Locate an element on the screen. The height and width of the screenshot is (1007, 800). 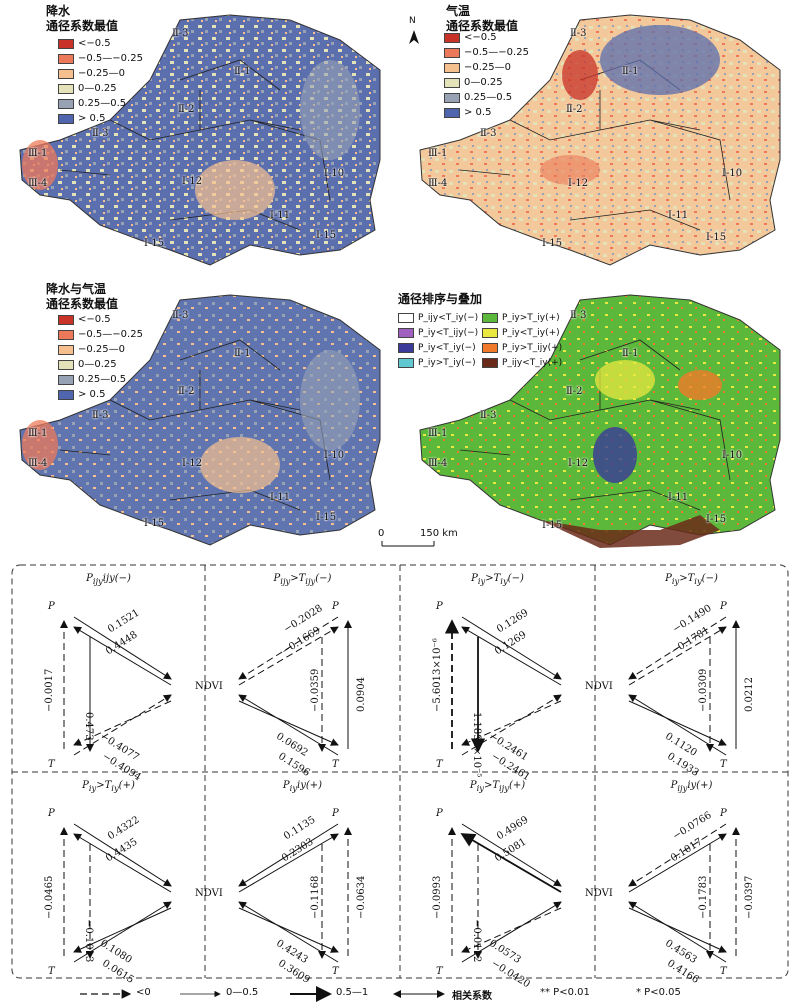
legend-correlation-label: 相关系数 is located at coordinates (472, 996).